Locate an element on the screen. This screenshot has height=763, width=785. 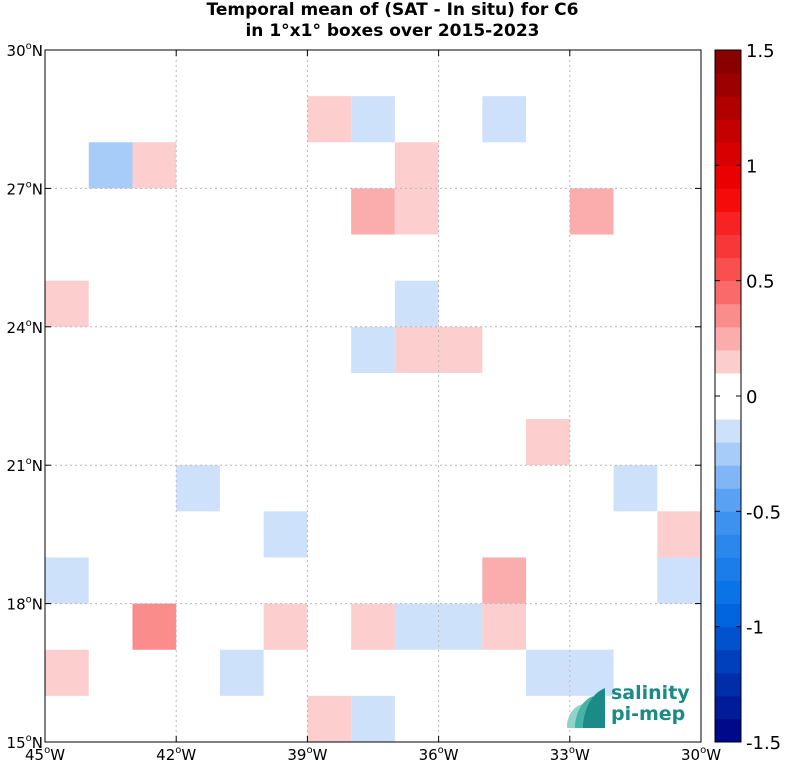
logo-text-line-2: pi-mep is located at coordinates (648, 714).